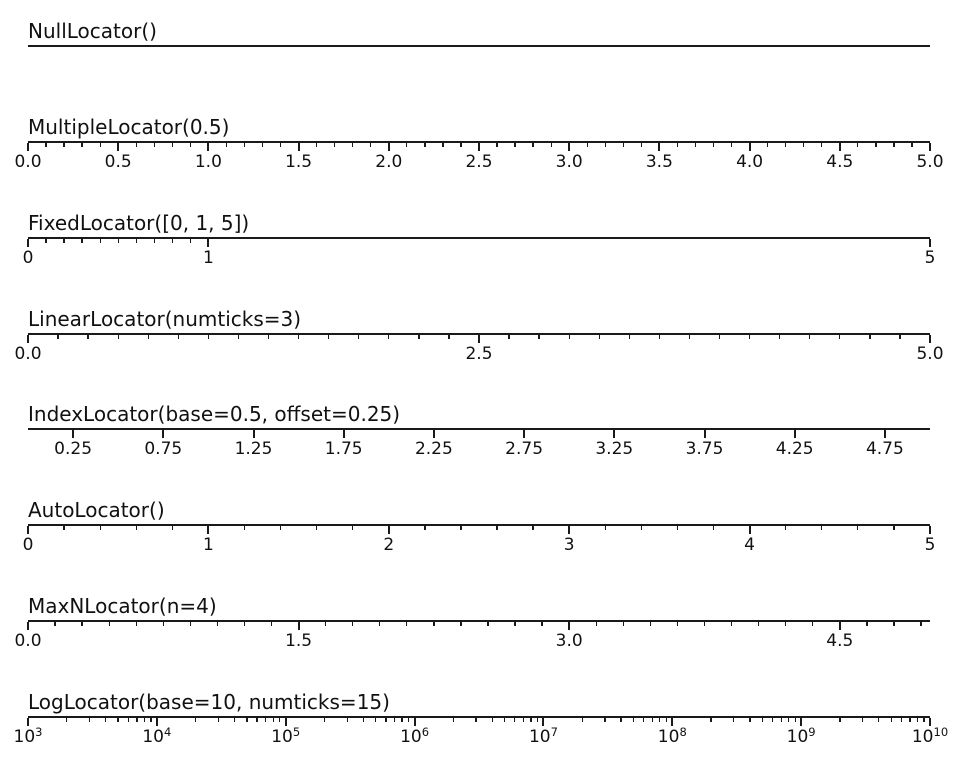 Image resolution: width=968 pixels, height=770 pixels. What do you see at coordinates (569, 161) in the screenshot?
I see `tick-label: 3.0` at bounding box center [569, 161].